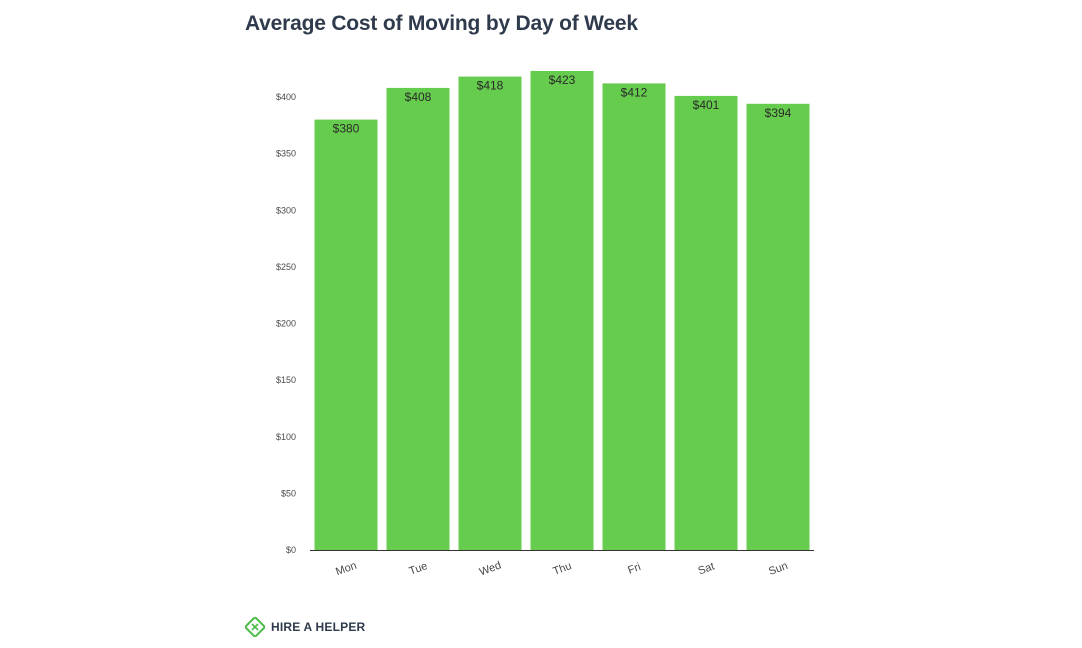 This screenshot has height=648, width=1082. What do you see at coordinates (490, 568) in the screenshot?
I see `x-tick-label: Wed` at bounding box center [490, 568].